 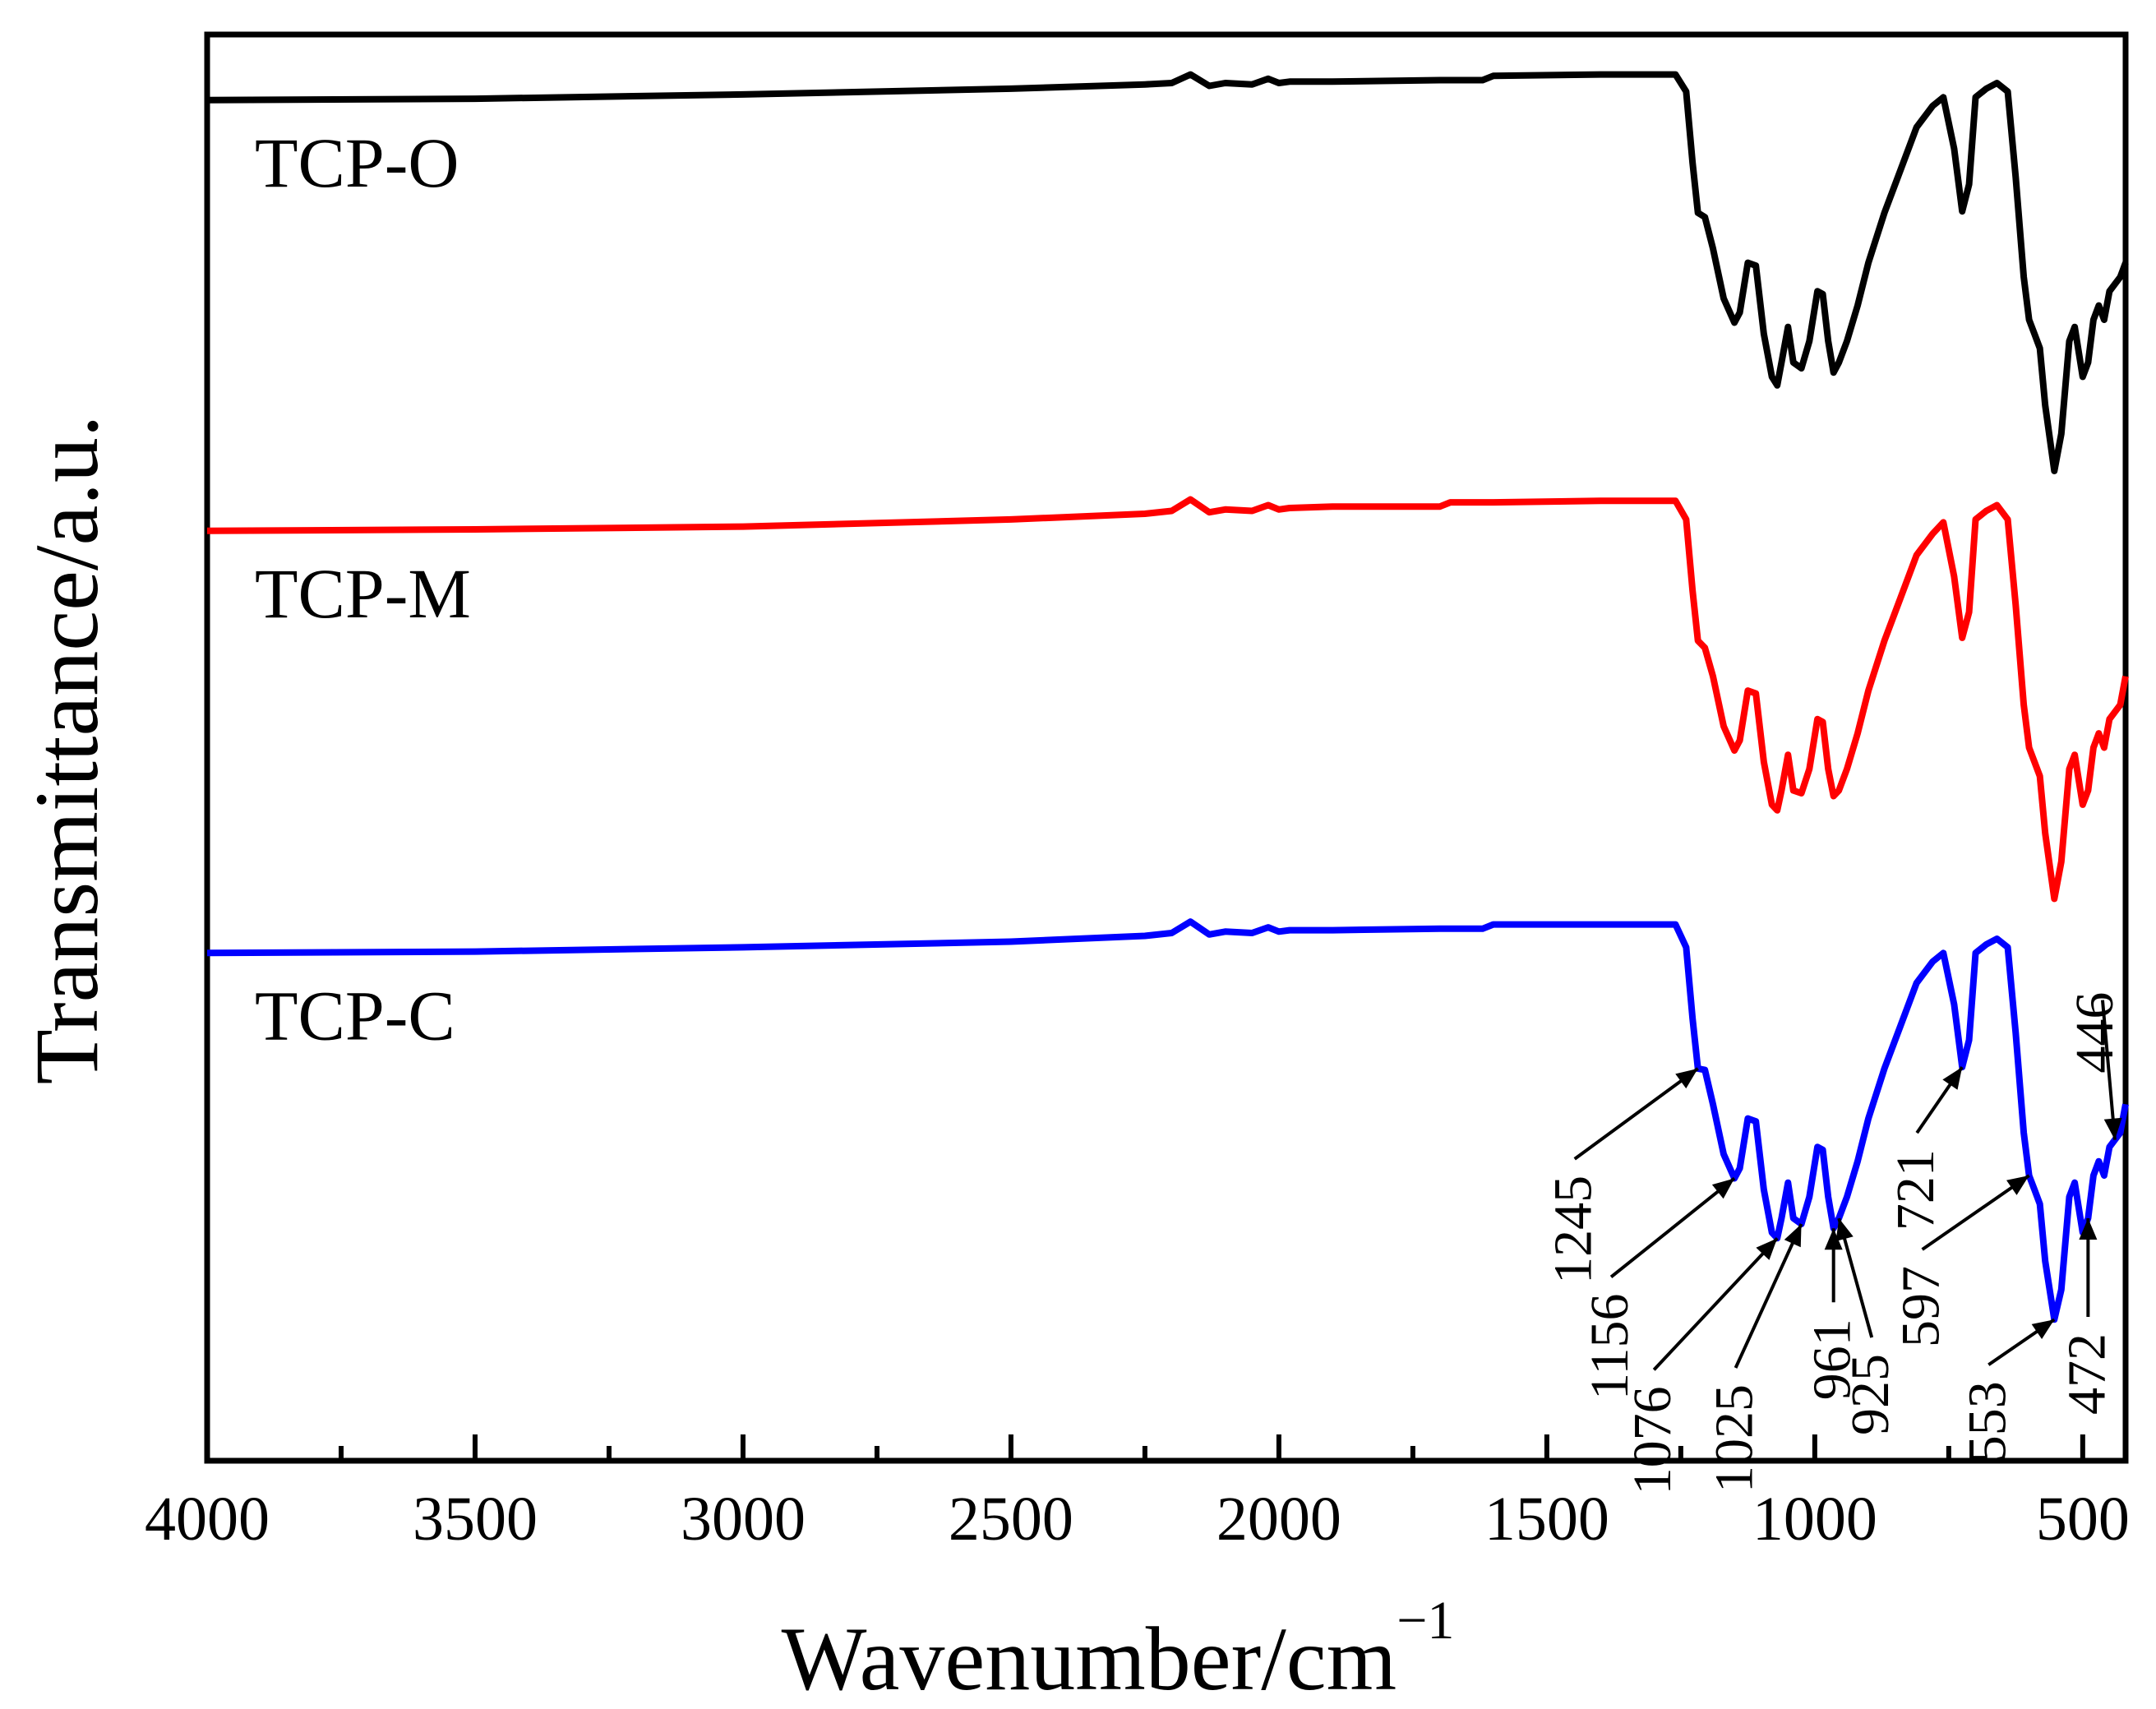 What do you see at coordinates (1653, 1440) in the screenshot?
I see `annotation-label: 1076` at bounding box center [1653, 1440].